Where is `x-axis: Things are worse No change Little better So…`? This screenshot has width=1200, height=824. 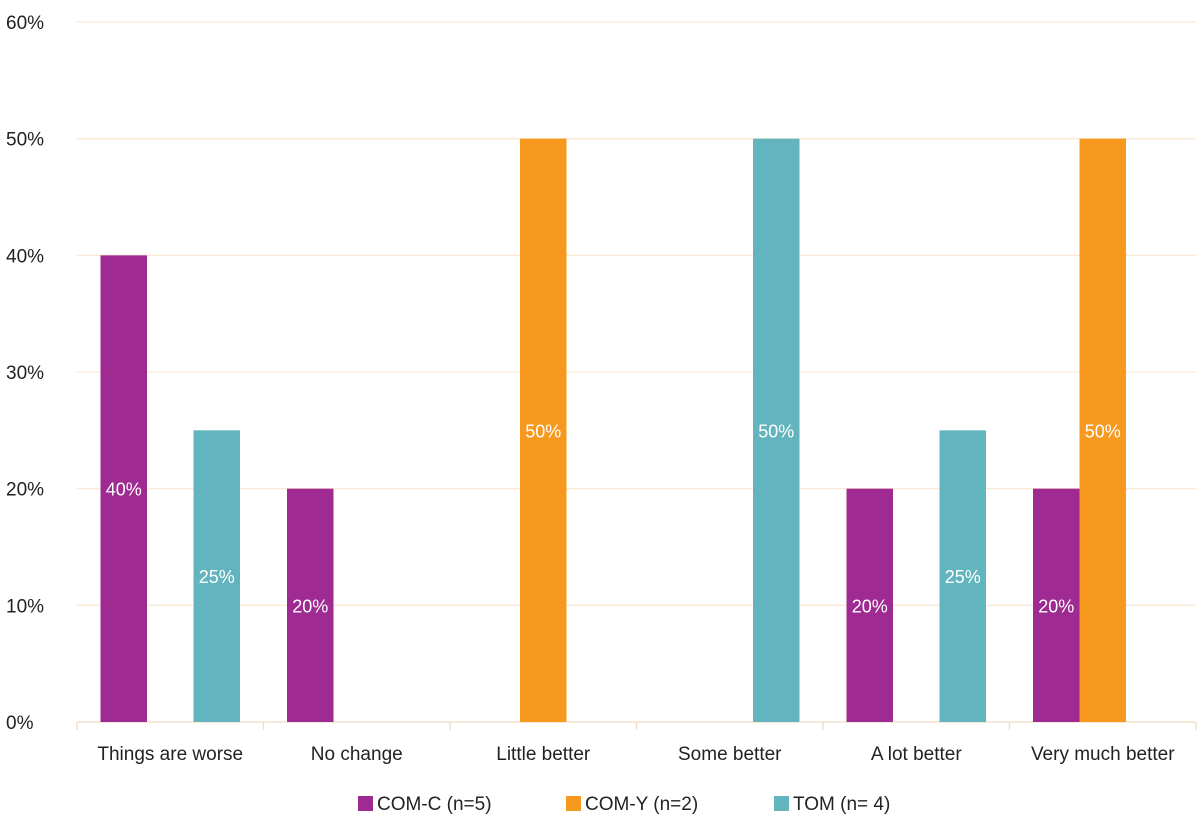 x-axis: Things are worse No change Little better So… is located at coordinates (636, 743).